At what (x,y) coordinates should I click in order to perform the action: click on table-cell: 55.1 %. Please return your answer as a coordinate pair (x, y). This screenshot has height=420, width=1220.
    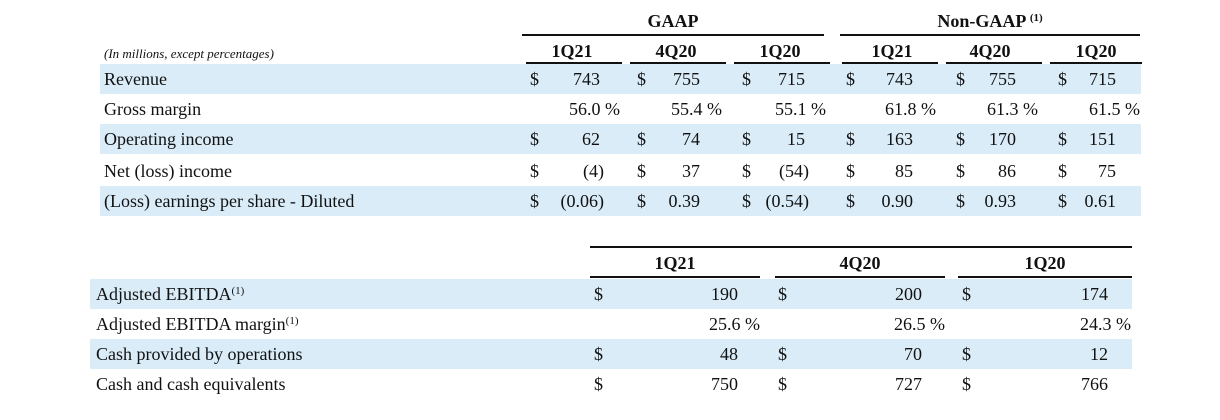
    Looking at the image, I should click on (800, 109).